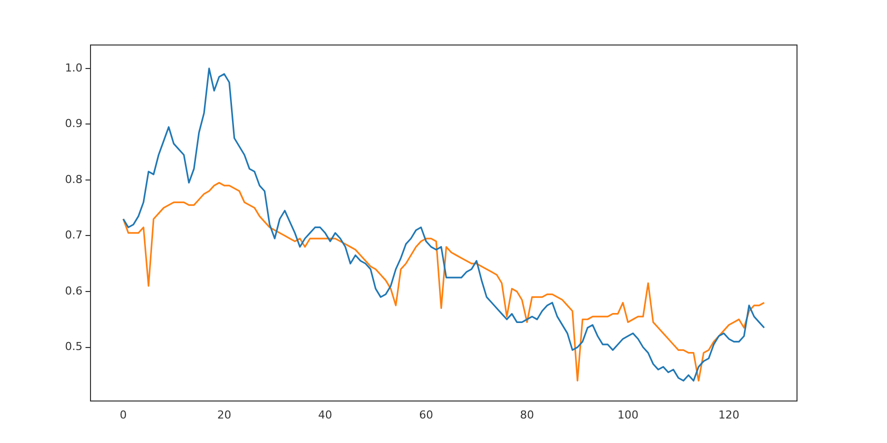  What do you see at coordinates (729, 415) in the screenshot?
I see `x-tick-label: 120` at bounding box center [729, 415].